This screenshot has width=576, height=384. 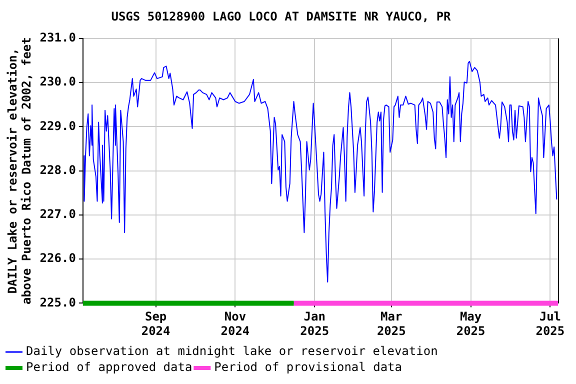 What do you see at coordinates (58, 37) in the screenshot?
I see `y-tick-label: 231.0` at bounding box center [58, 37].